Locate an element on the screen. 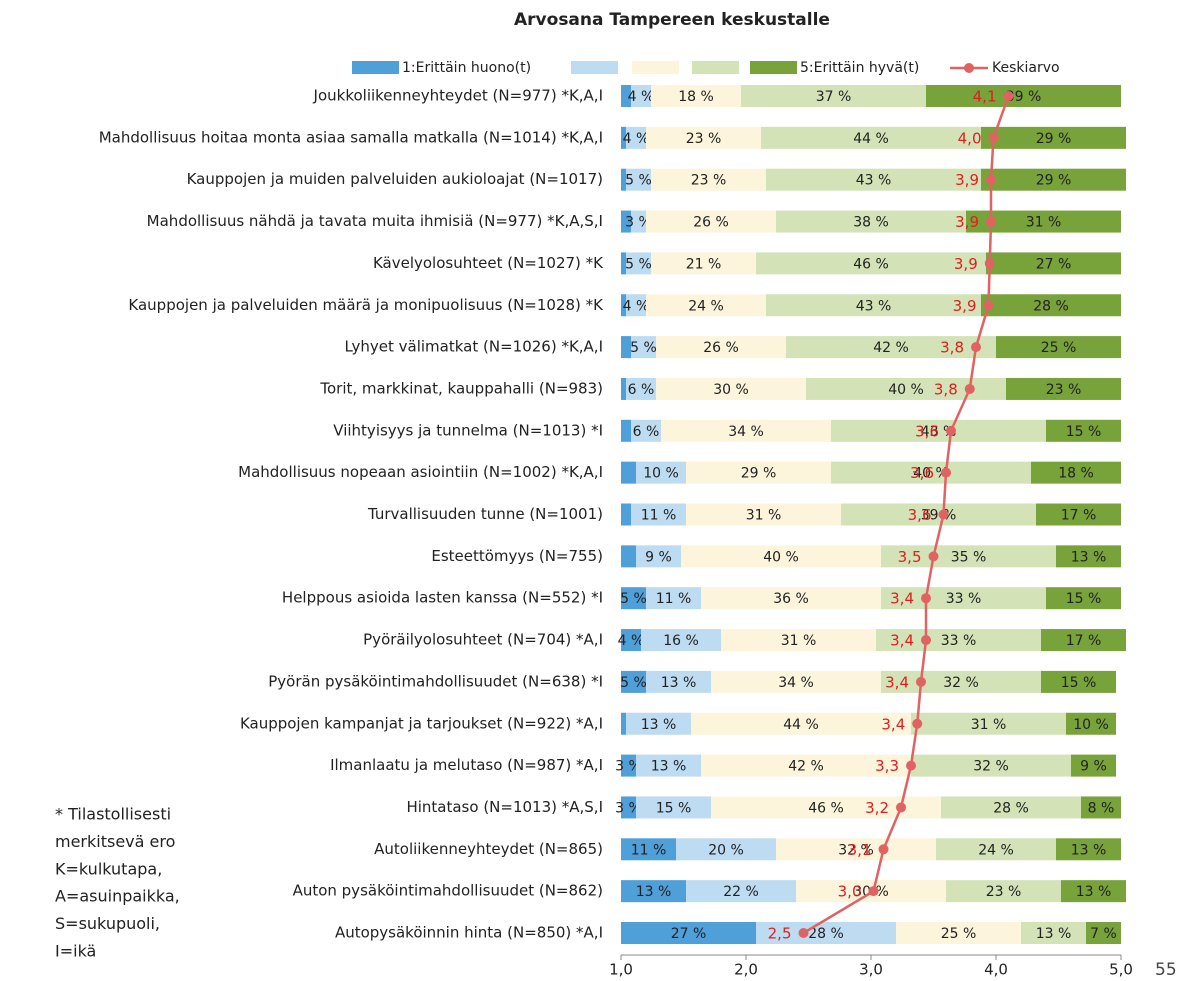 The height and width of the screenshot is (981, 1188). value-label: 24 % is located at coordinates (706, 306).